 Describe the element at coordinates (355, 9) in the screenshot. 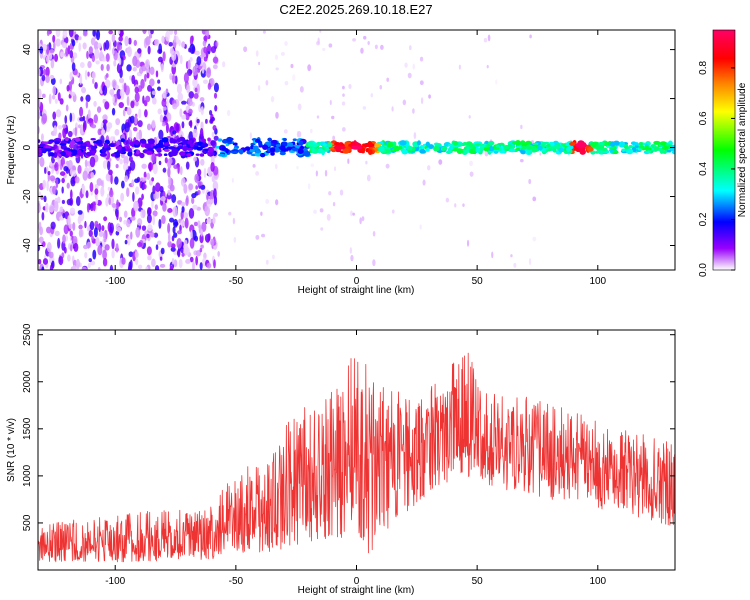

I see `chart-title: C2E2.2025.269.10.18.E27` at that location.